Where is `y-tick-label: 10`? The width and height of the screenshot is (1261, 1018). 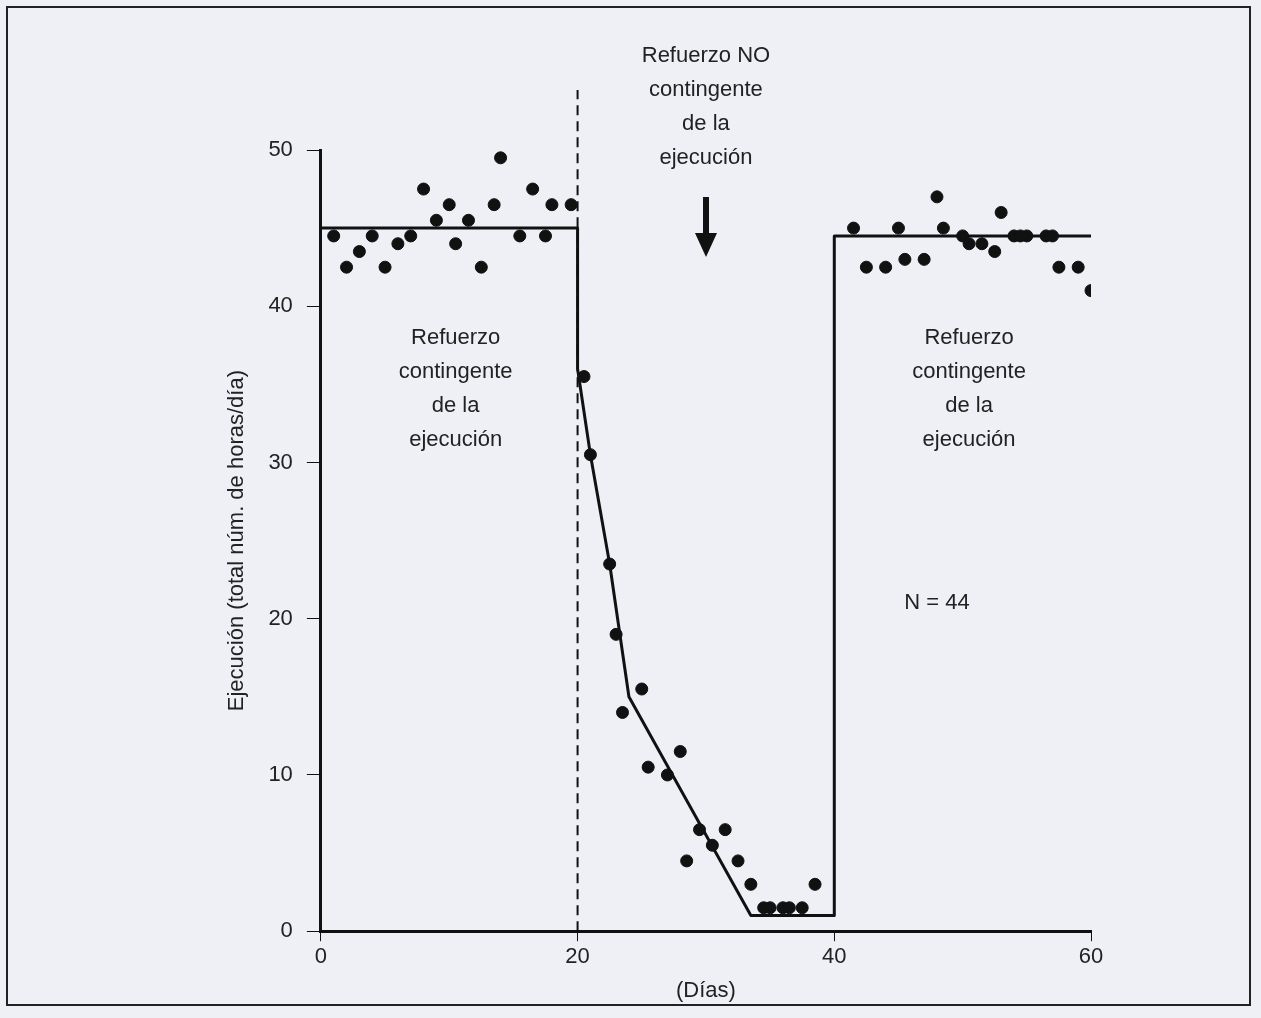
y-tick-label: 10 is located at coordinates (280, 774).